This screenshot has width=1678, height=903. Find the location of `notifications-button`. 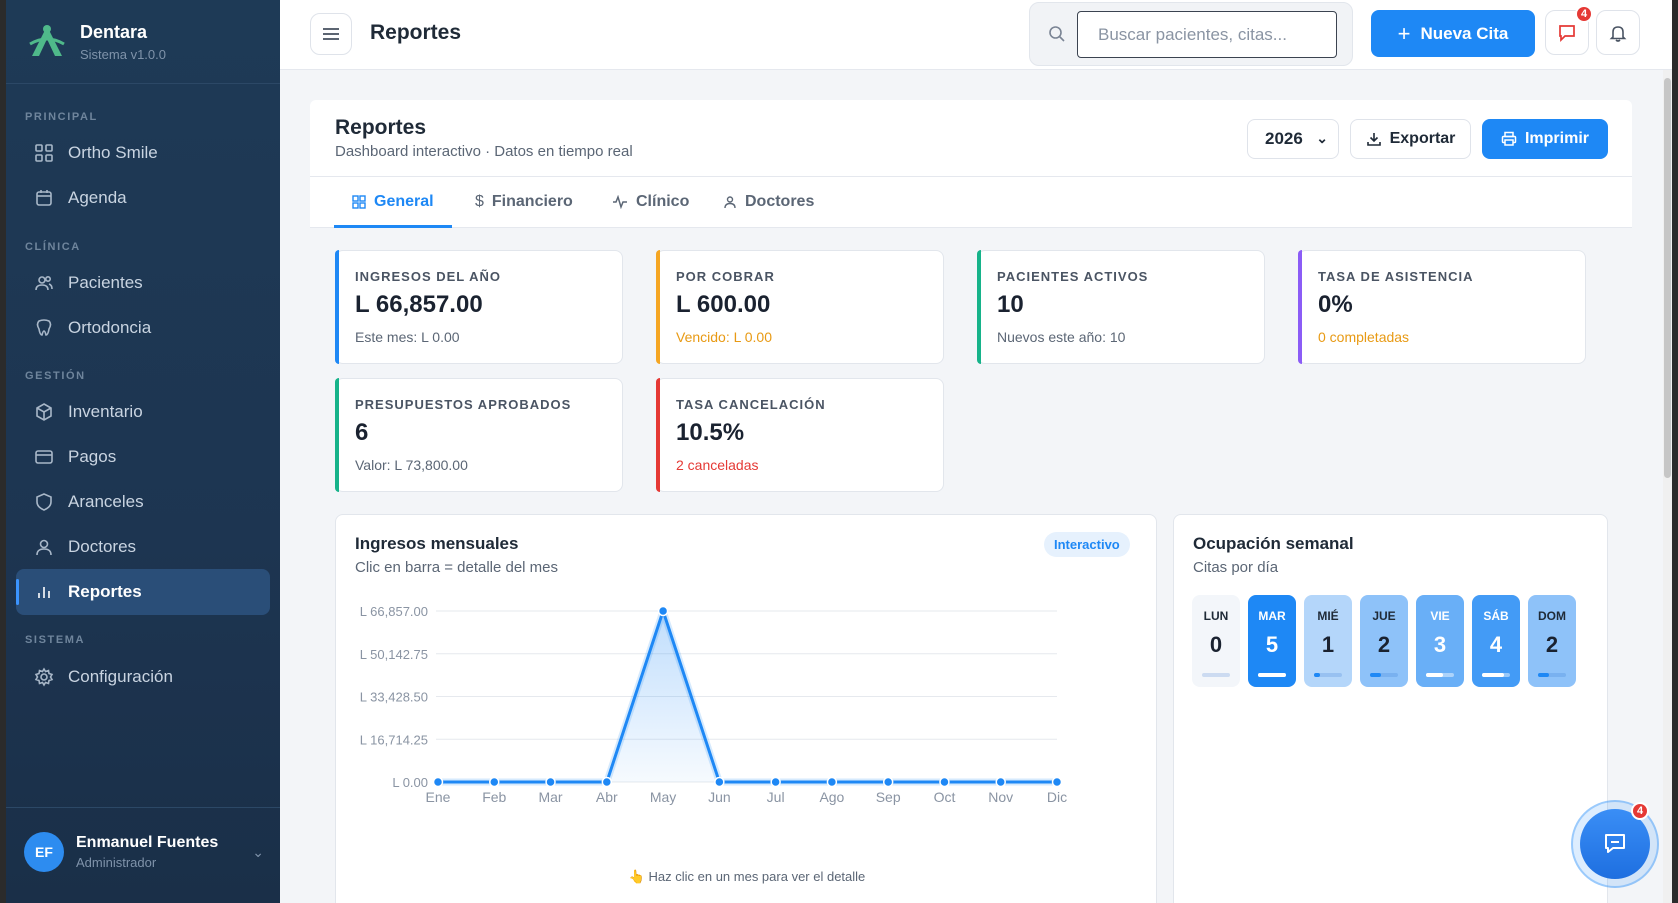

notifications-button is located at coordinates (1618, 32).